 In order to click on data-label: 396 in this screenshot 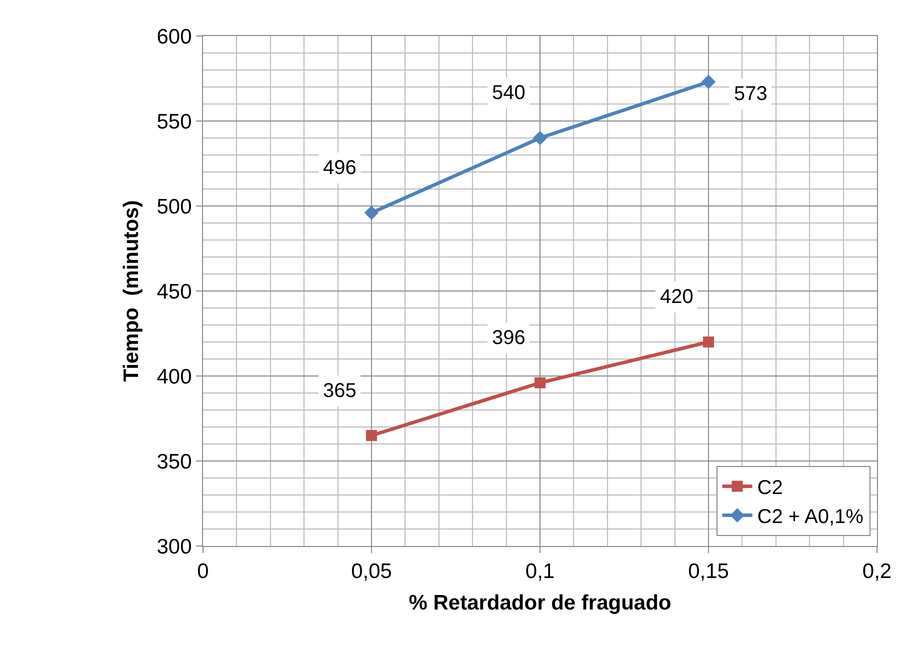, I will do `click(509, 338)`.